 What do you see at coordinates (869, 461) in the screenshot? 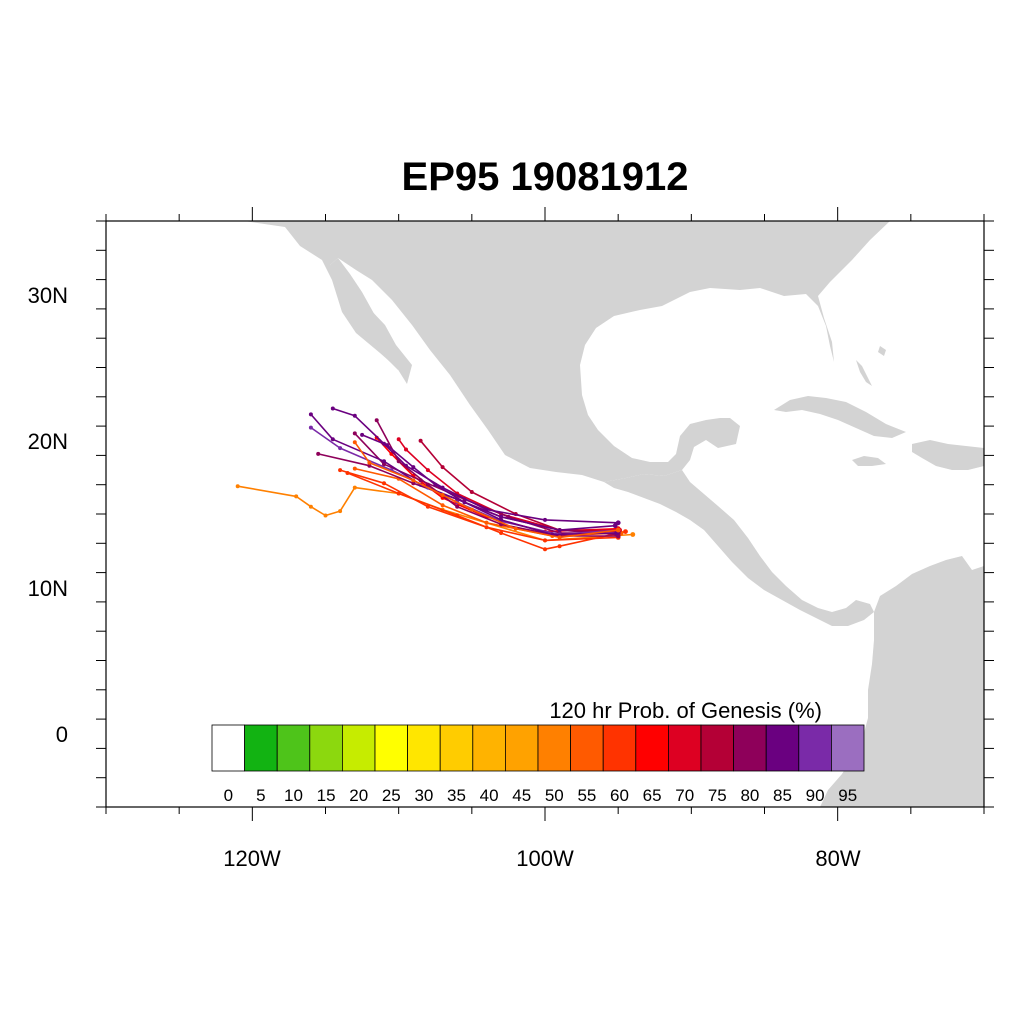
I see `jamaica-island` at bounding box center [869, 461].